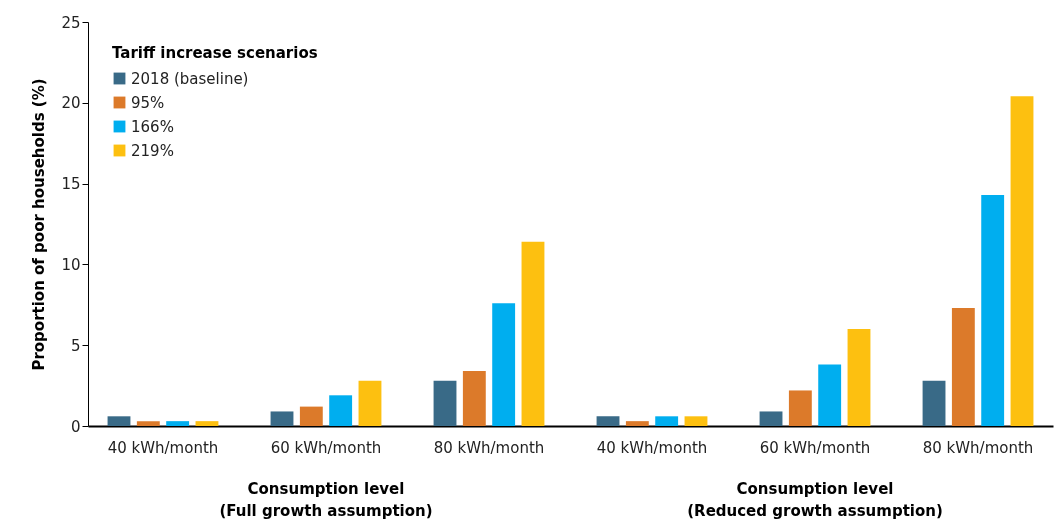 The image size is (1057, 528). What do you see at coordinates (75, 345) in the screenshot?
I see `y-tick-label: 5` at bounding box center [75, 345].